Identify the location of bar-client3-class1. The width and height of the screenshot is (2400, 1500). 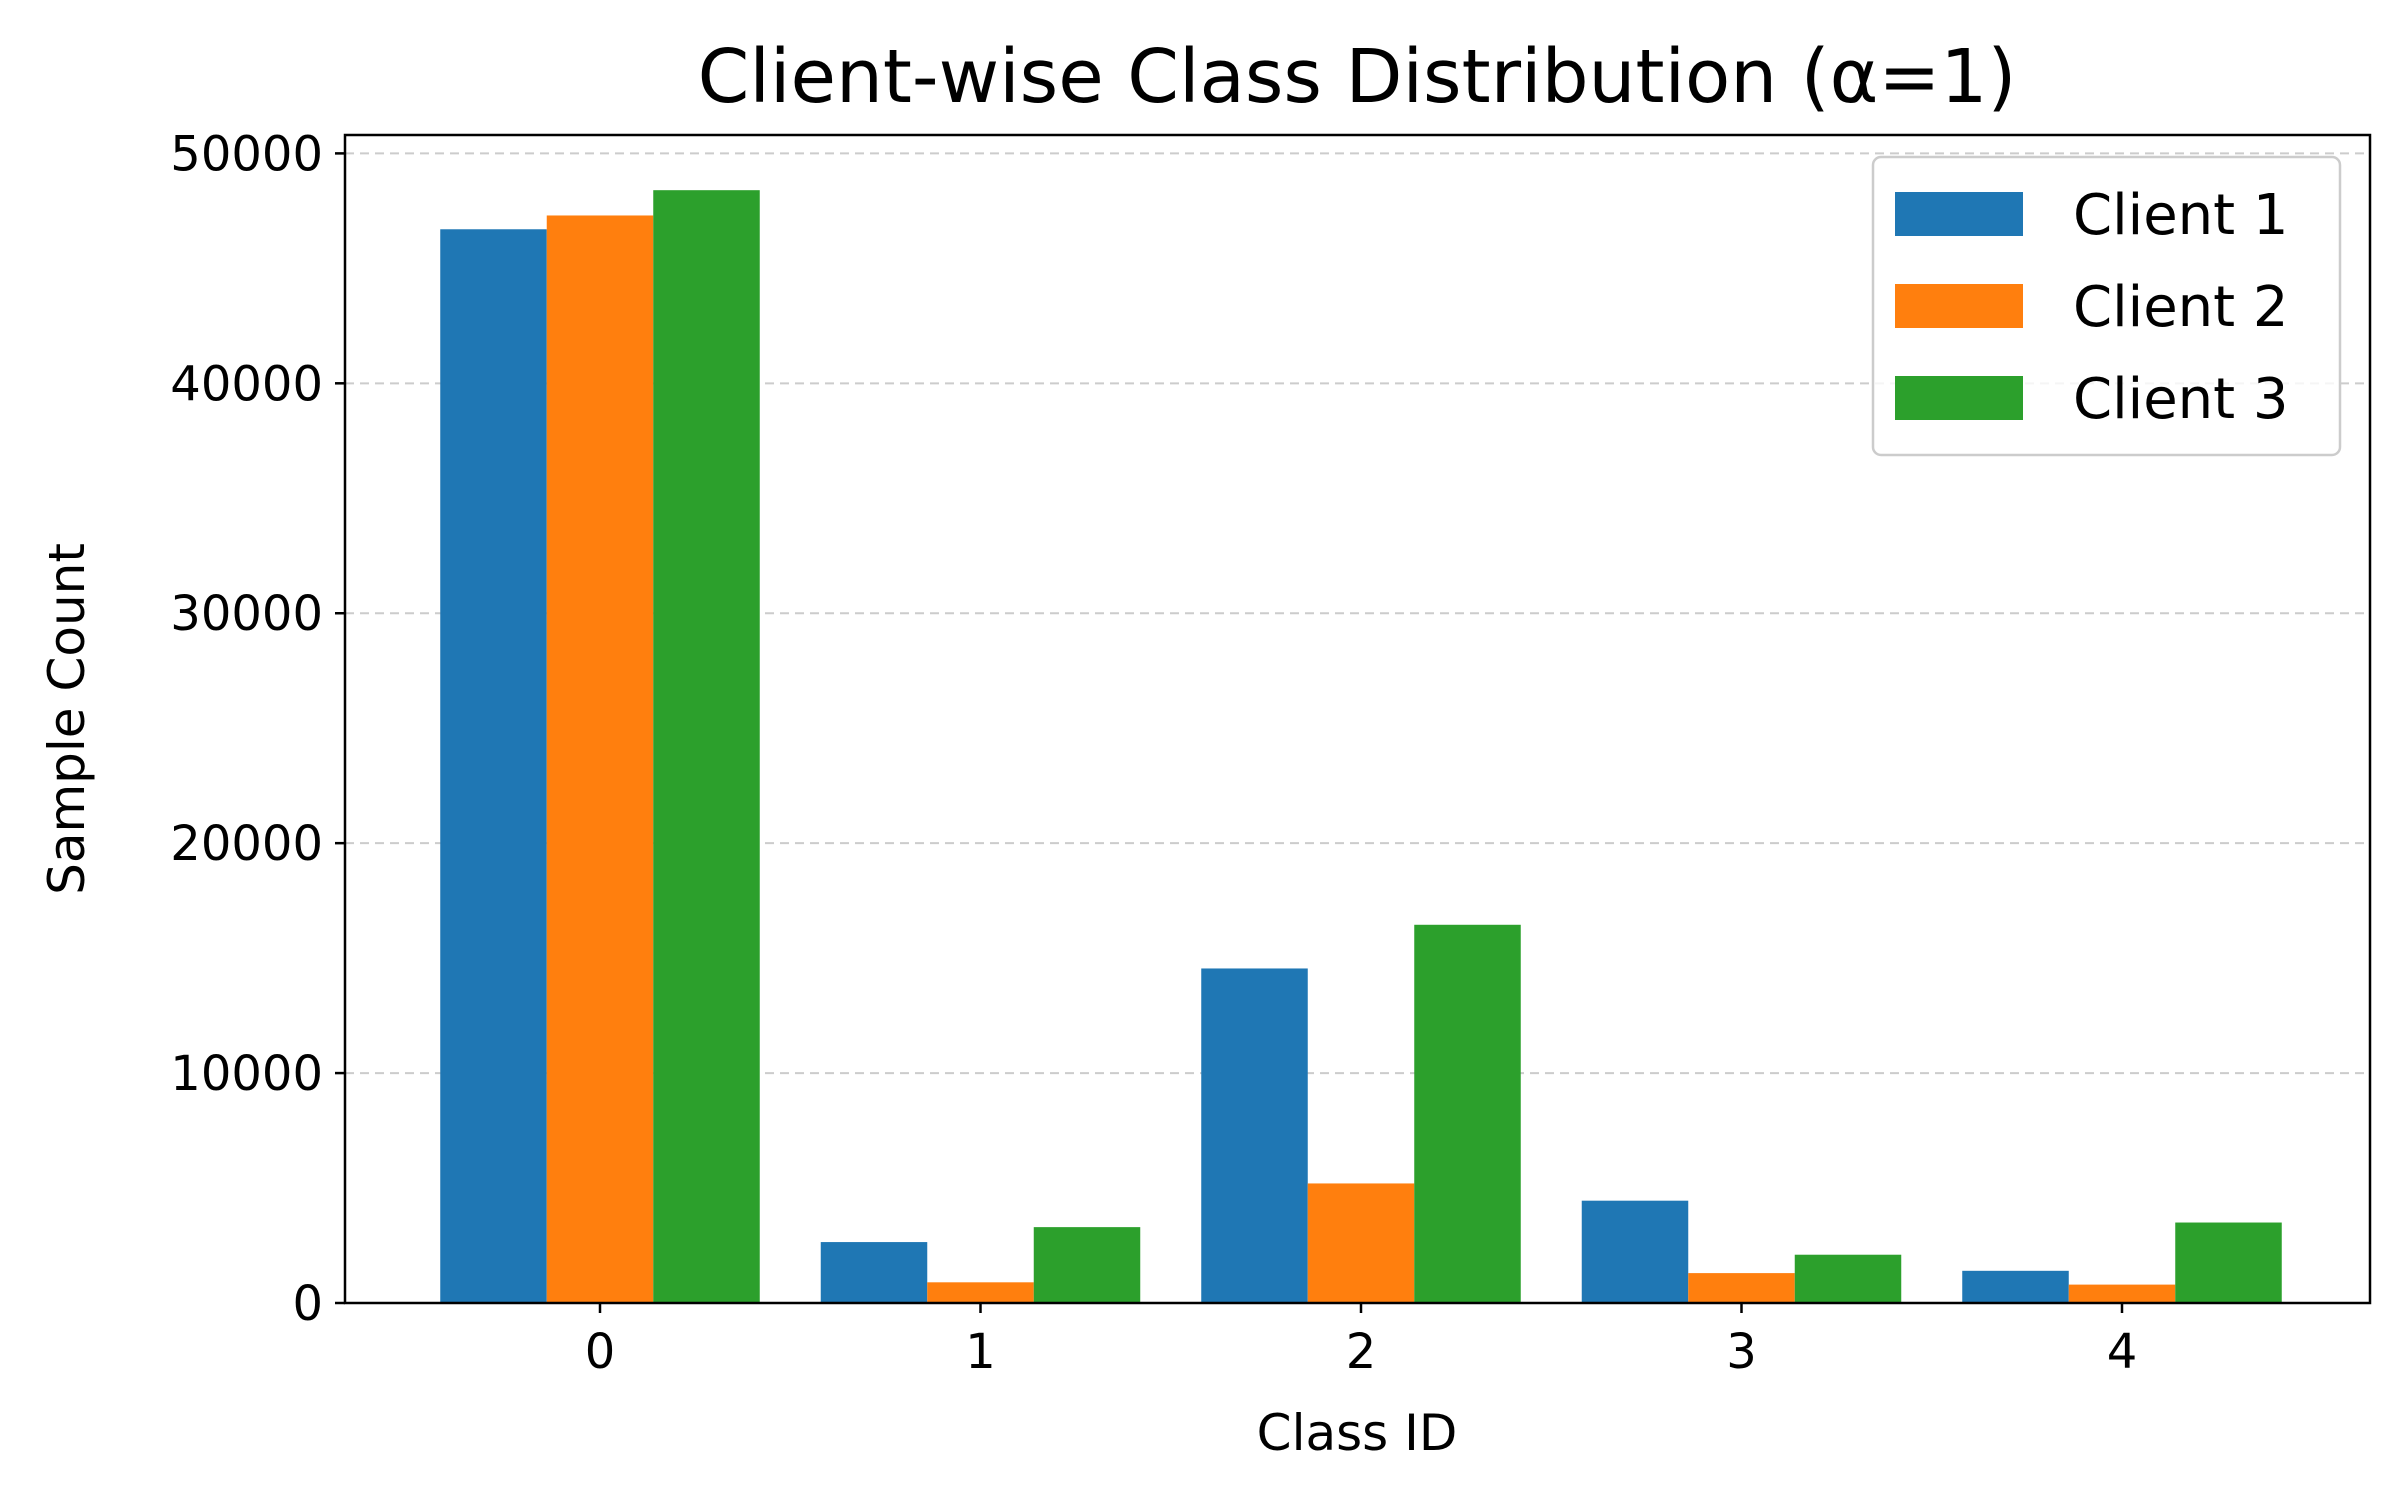
(1087, 1265).